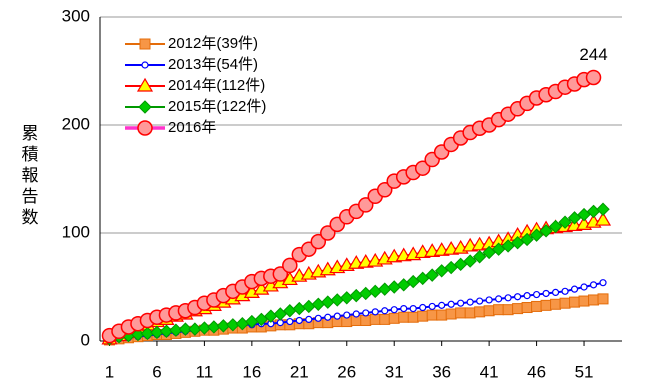  I want to click on x-tick-label: 26, so click(346, 371).